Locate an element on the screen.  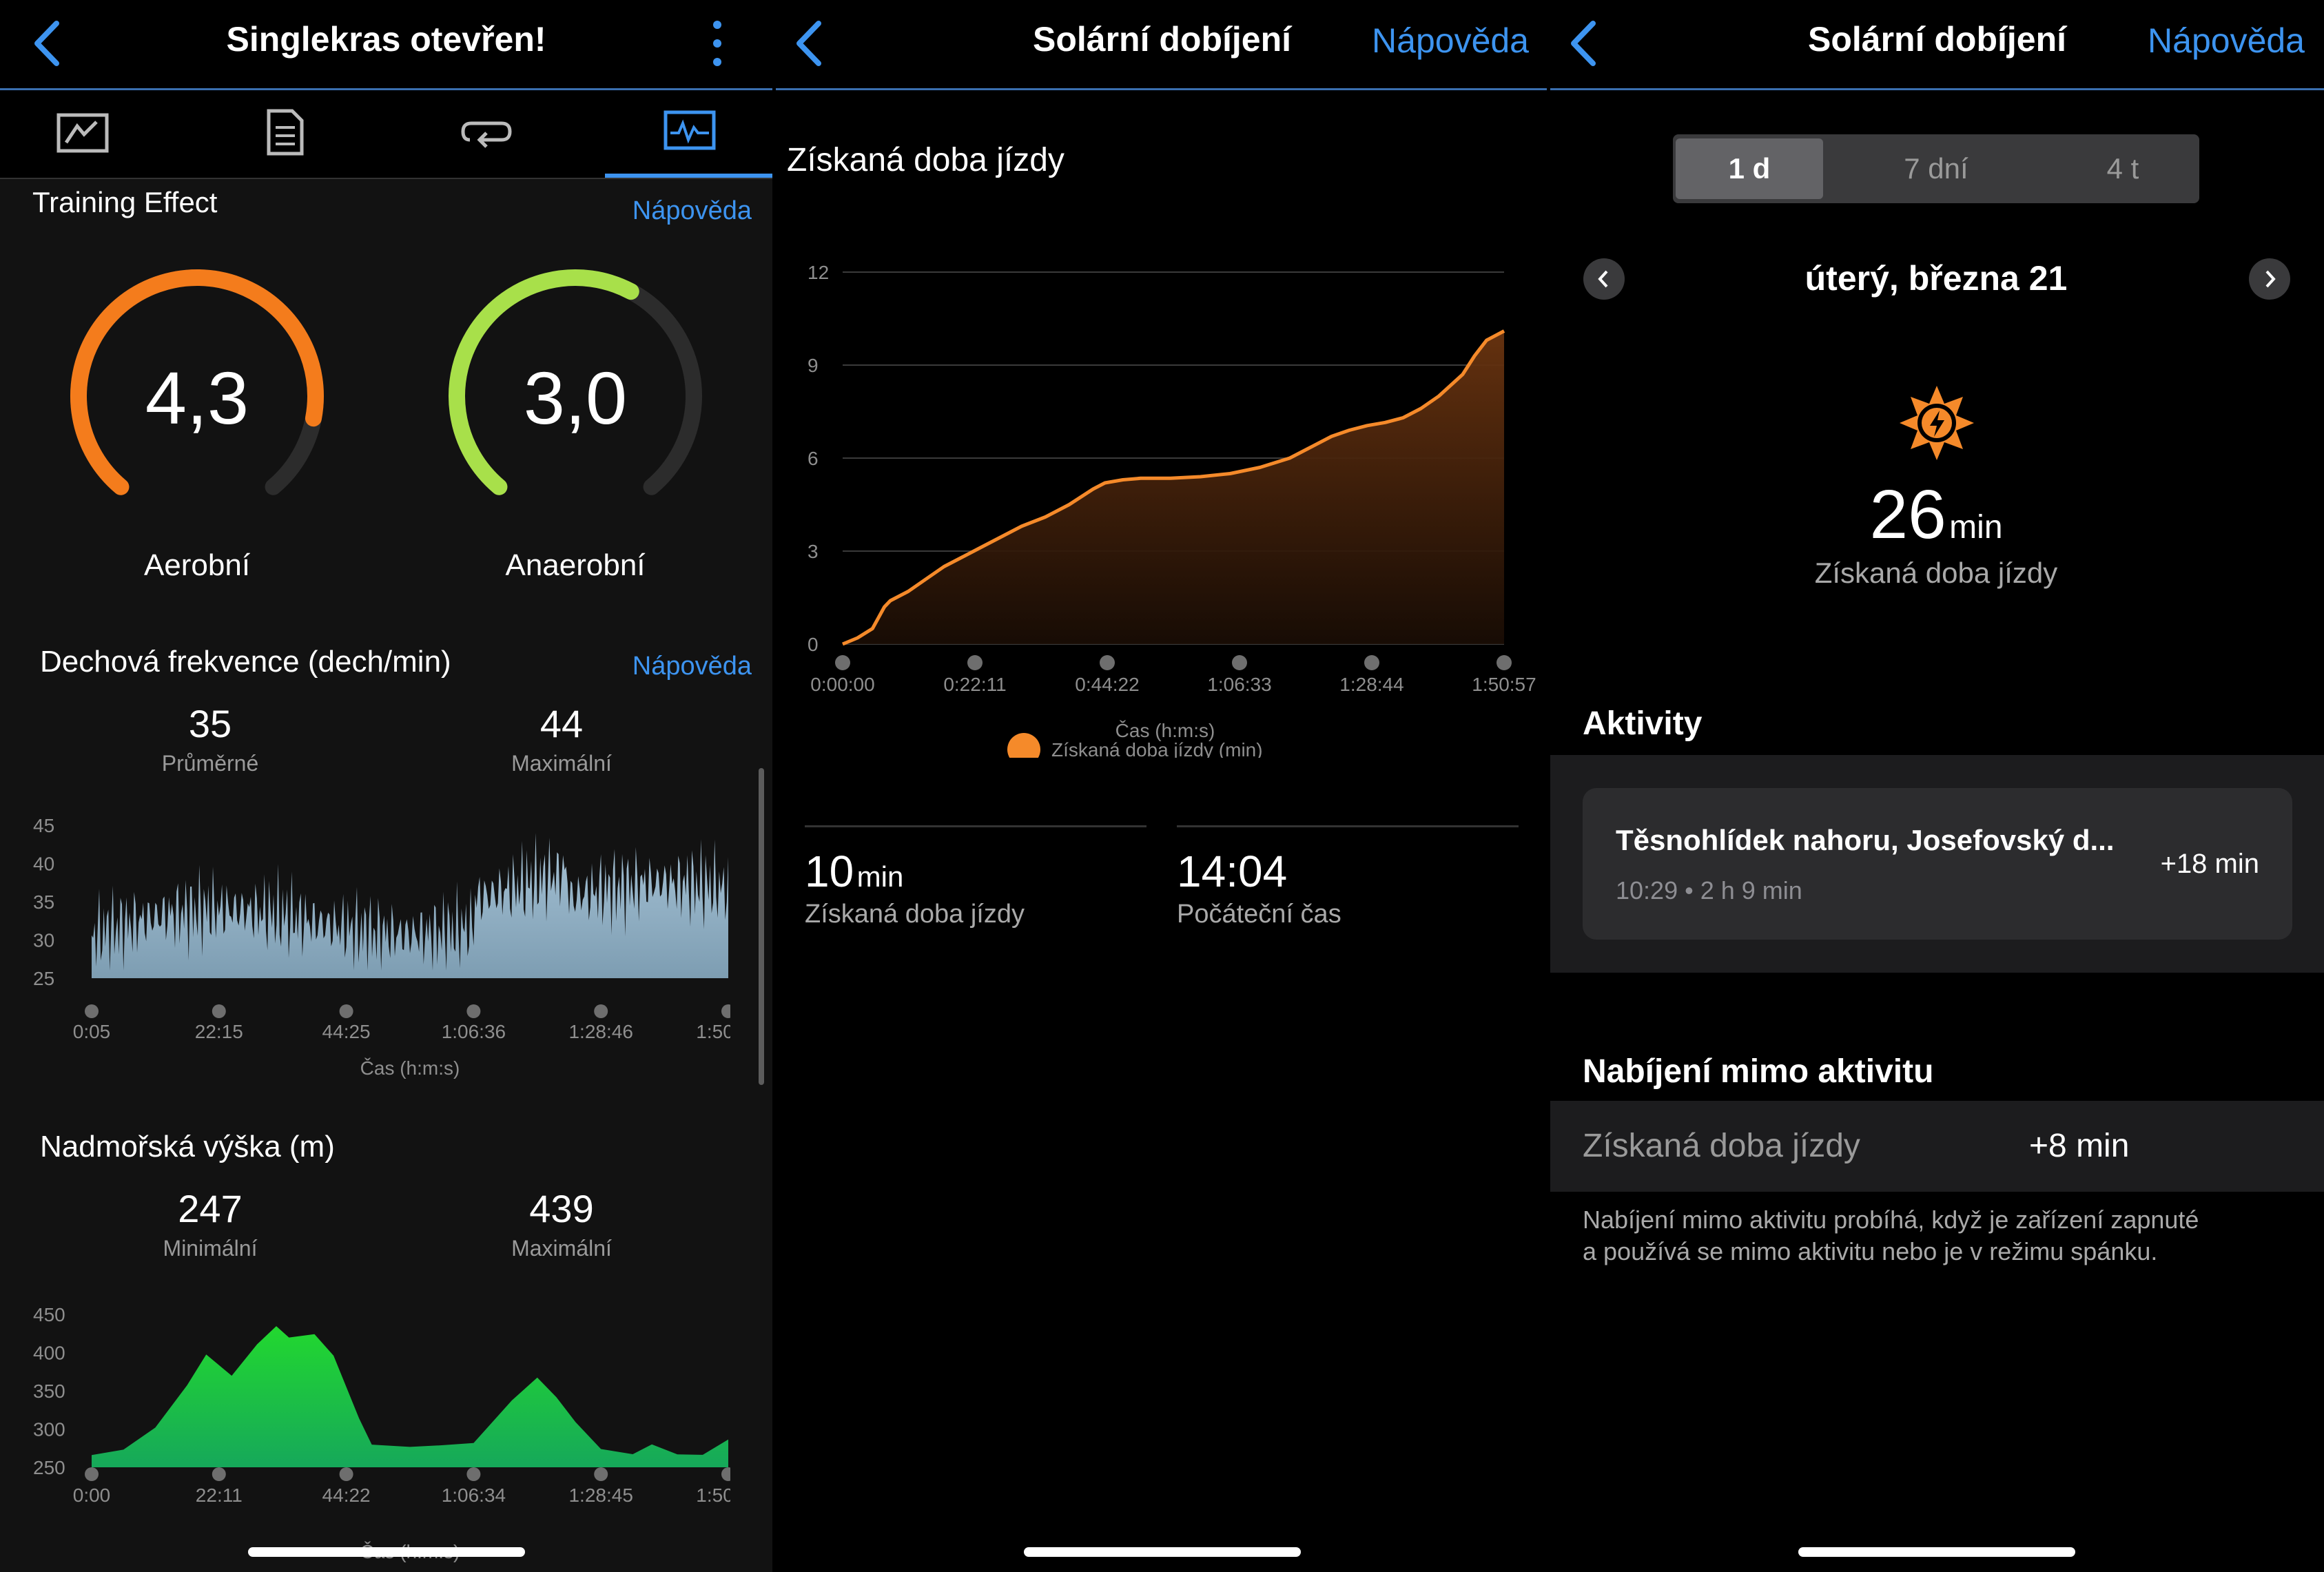
respiration-heading: Dechová frekvence (dech/min) is located at coordinates (245, 662).